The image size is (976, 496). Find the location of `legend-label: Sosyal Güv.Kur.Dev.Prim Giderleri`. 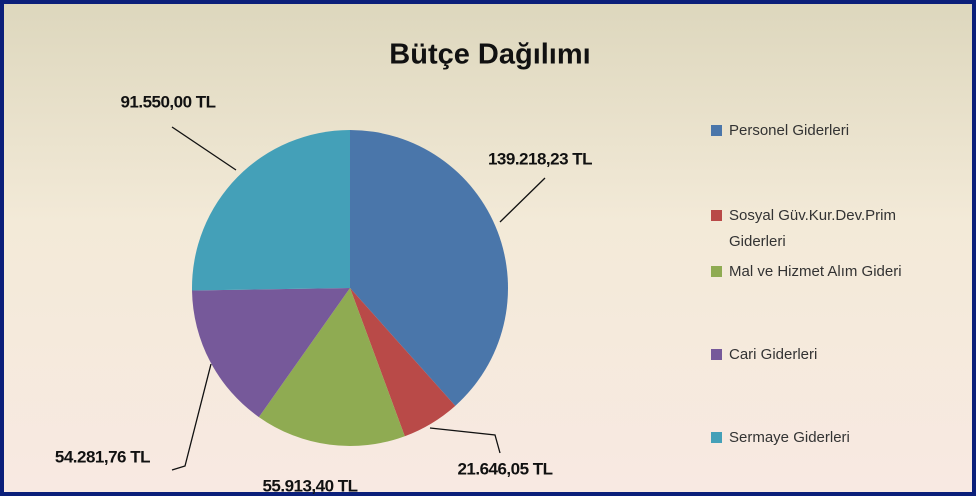

legend-label: Sosyal Güv.Kur.Dev.Prim Giderleri is located at coordinates (812, 228).